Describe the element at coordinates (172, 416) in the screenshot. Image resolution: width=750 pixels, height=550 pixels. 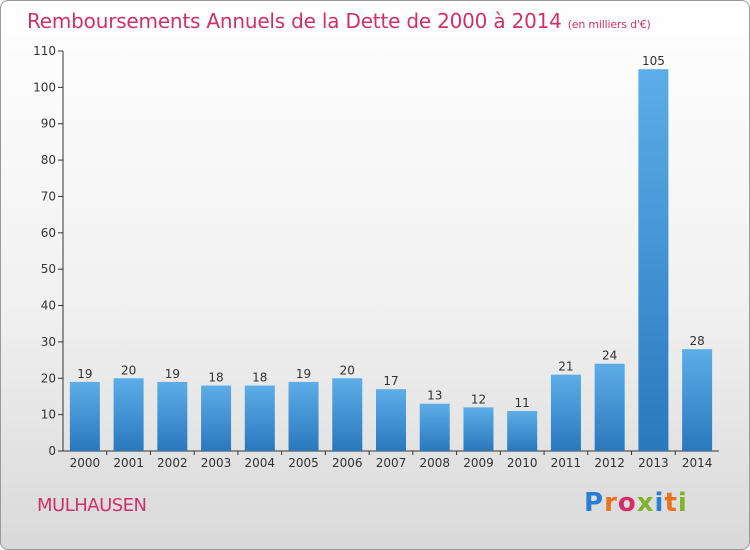
I see `bar-2002` at that location.